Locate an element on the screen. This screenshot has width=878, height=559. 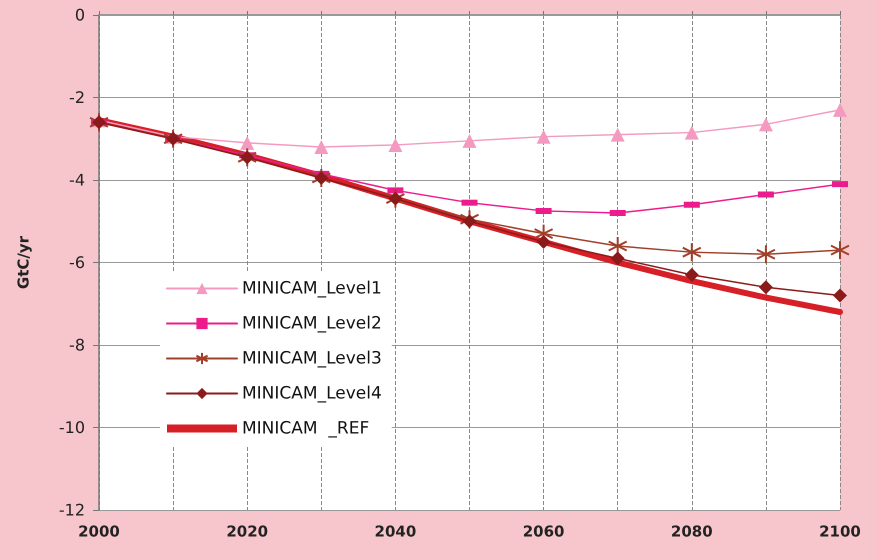
y-tick-label: -6 is located at coordinates (77, 262).